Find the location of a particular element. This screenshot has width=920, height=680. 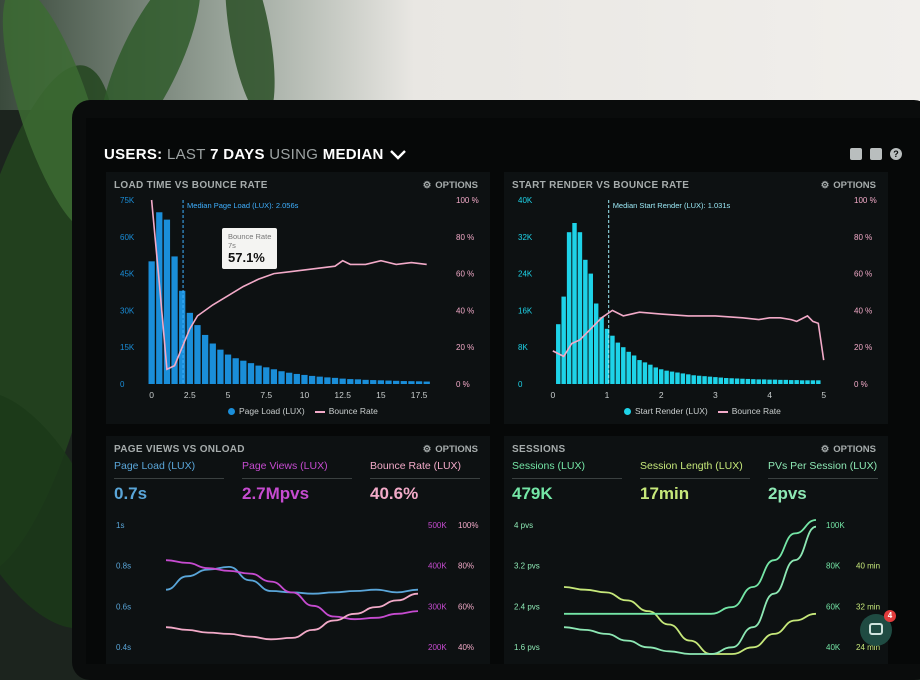

share-icon is located at coordinates (876, 154).